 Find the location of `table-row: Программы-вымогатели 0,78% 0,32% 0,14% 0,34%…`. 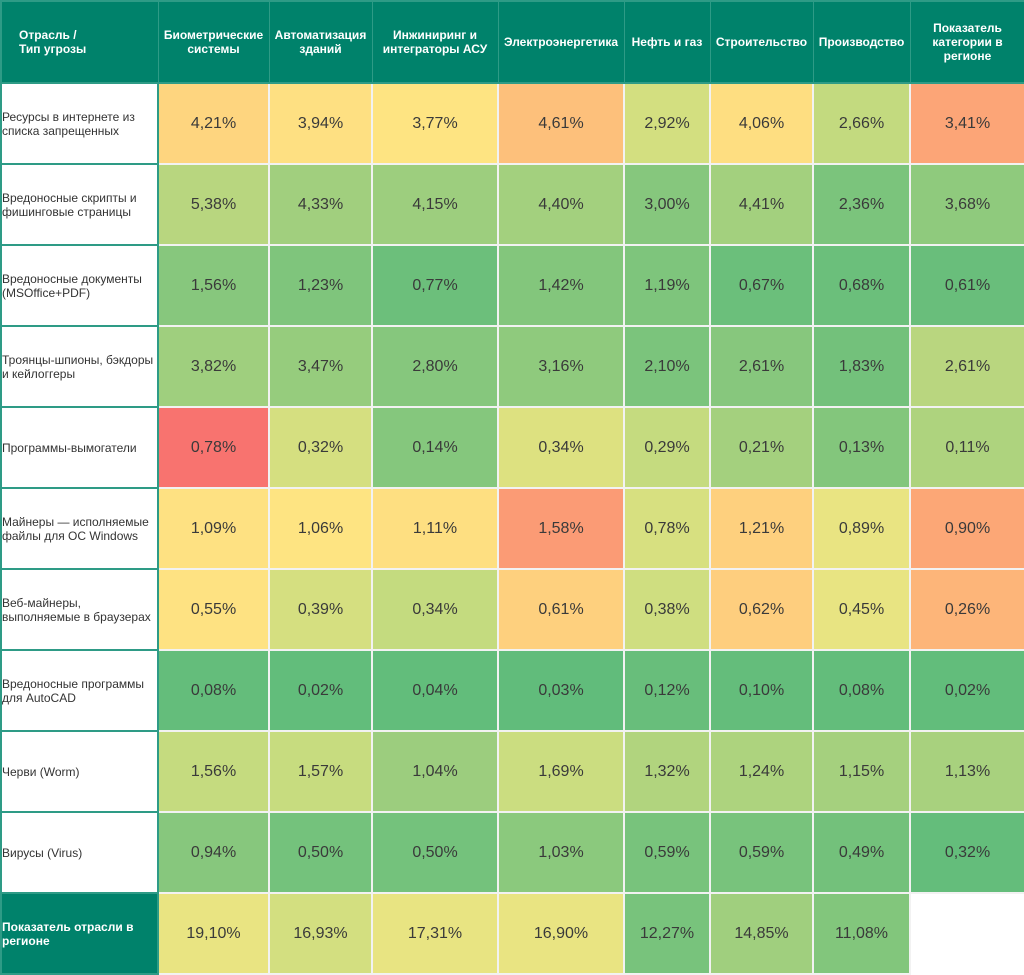

table-row: Программы-вымогатели 0,78% 0,32% 0,14% 0,34%… is located at coordinates (512, 448).